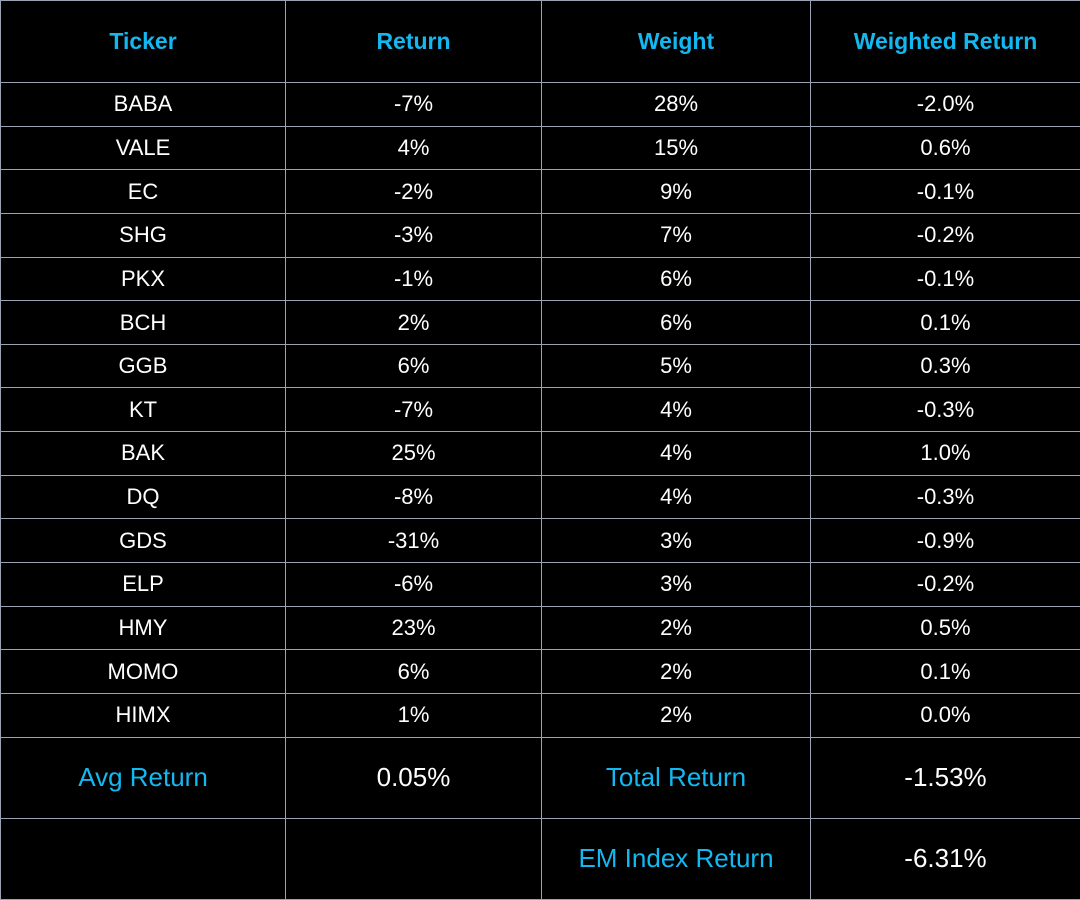  I want to click on total-return-label: Total Return, so click(676, 777).